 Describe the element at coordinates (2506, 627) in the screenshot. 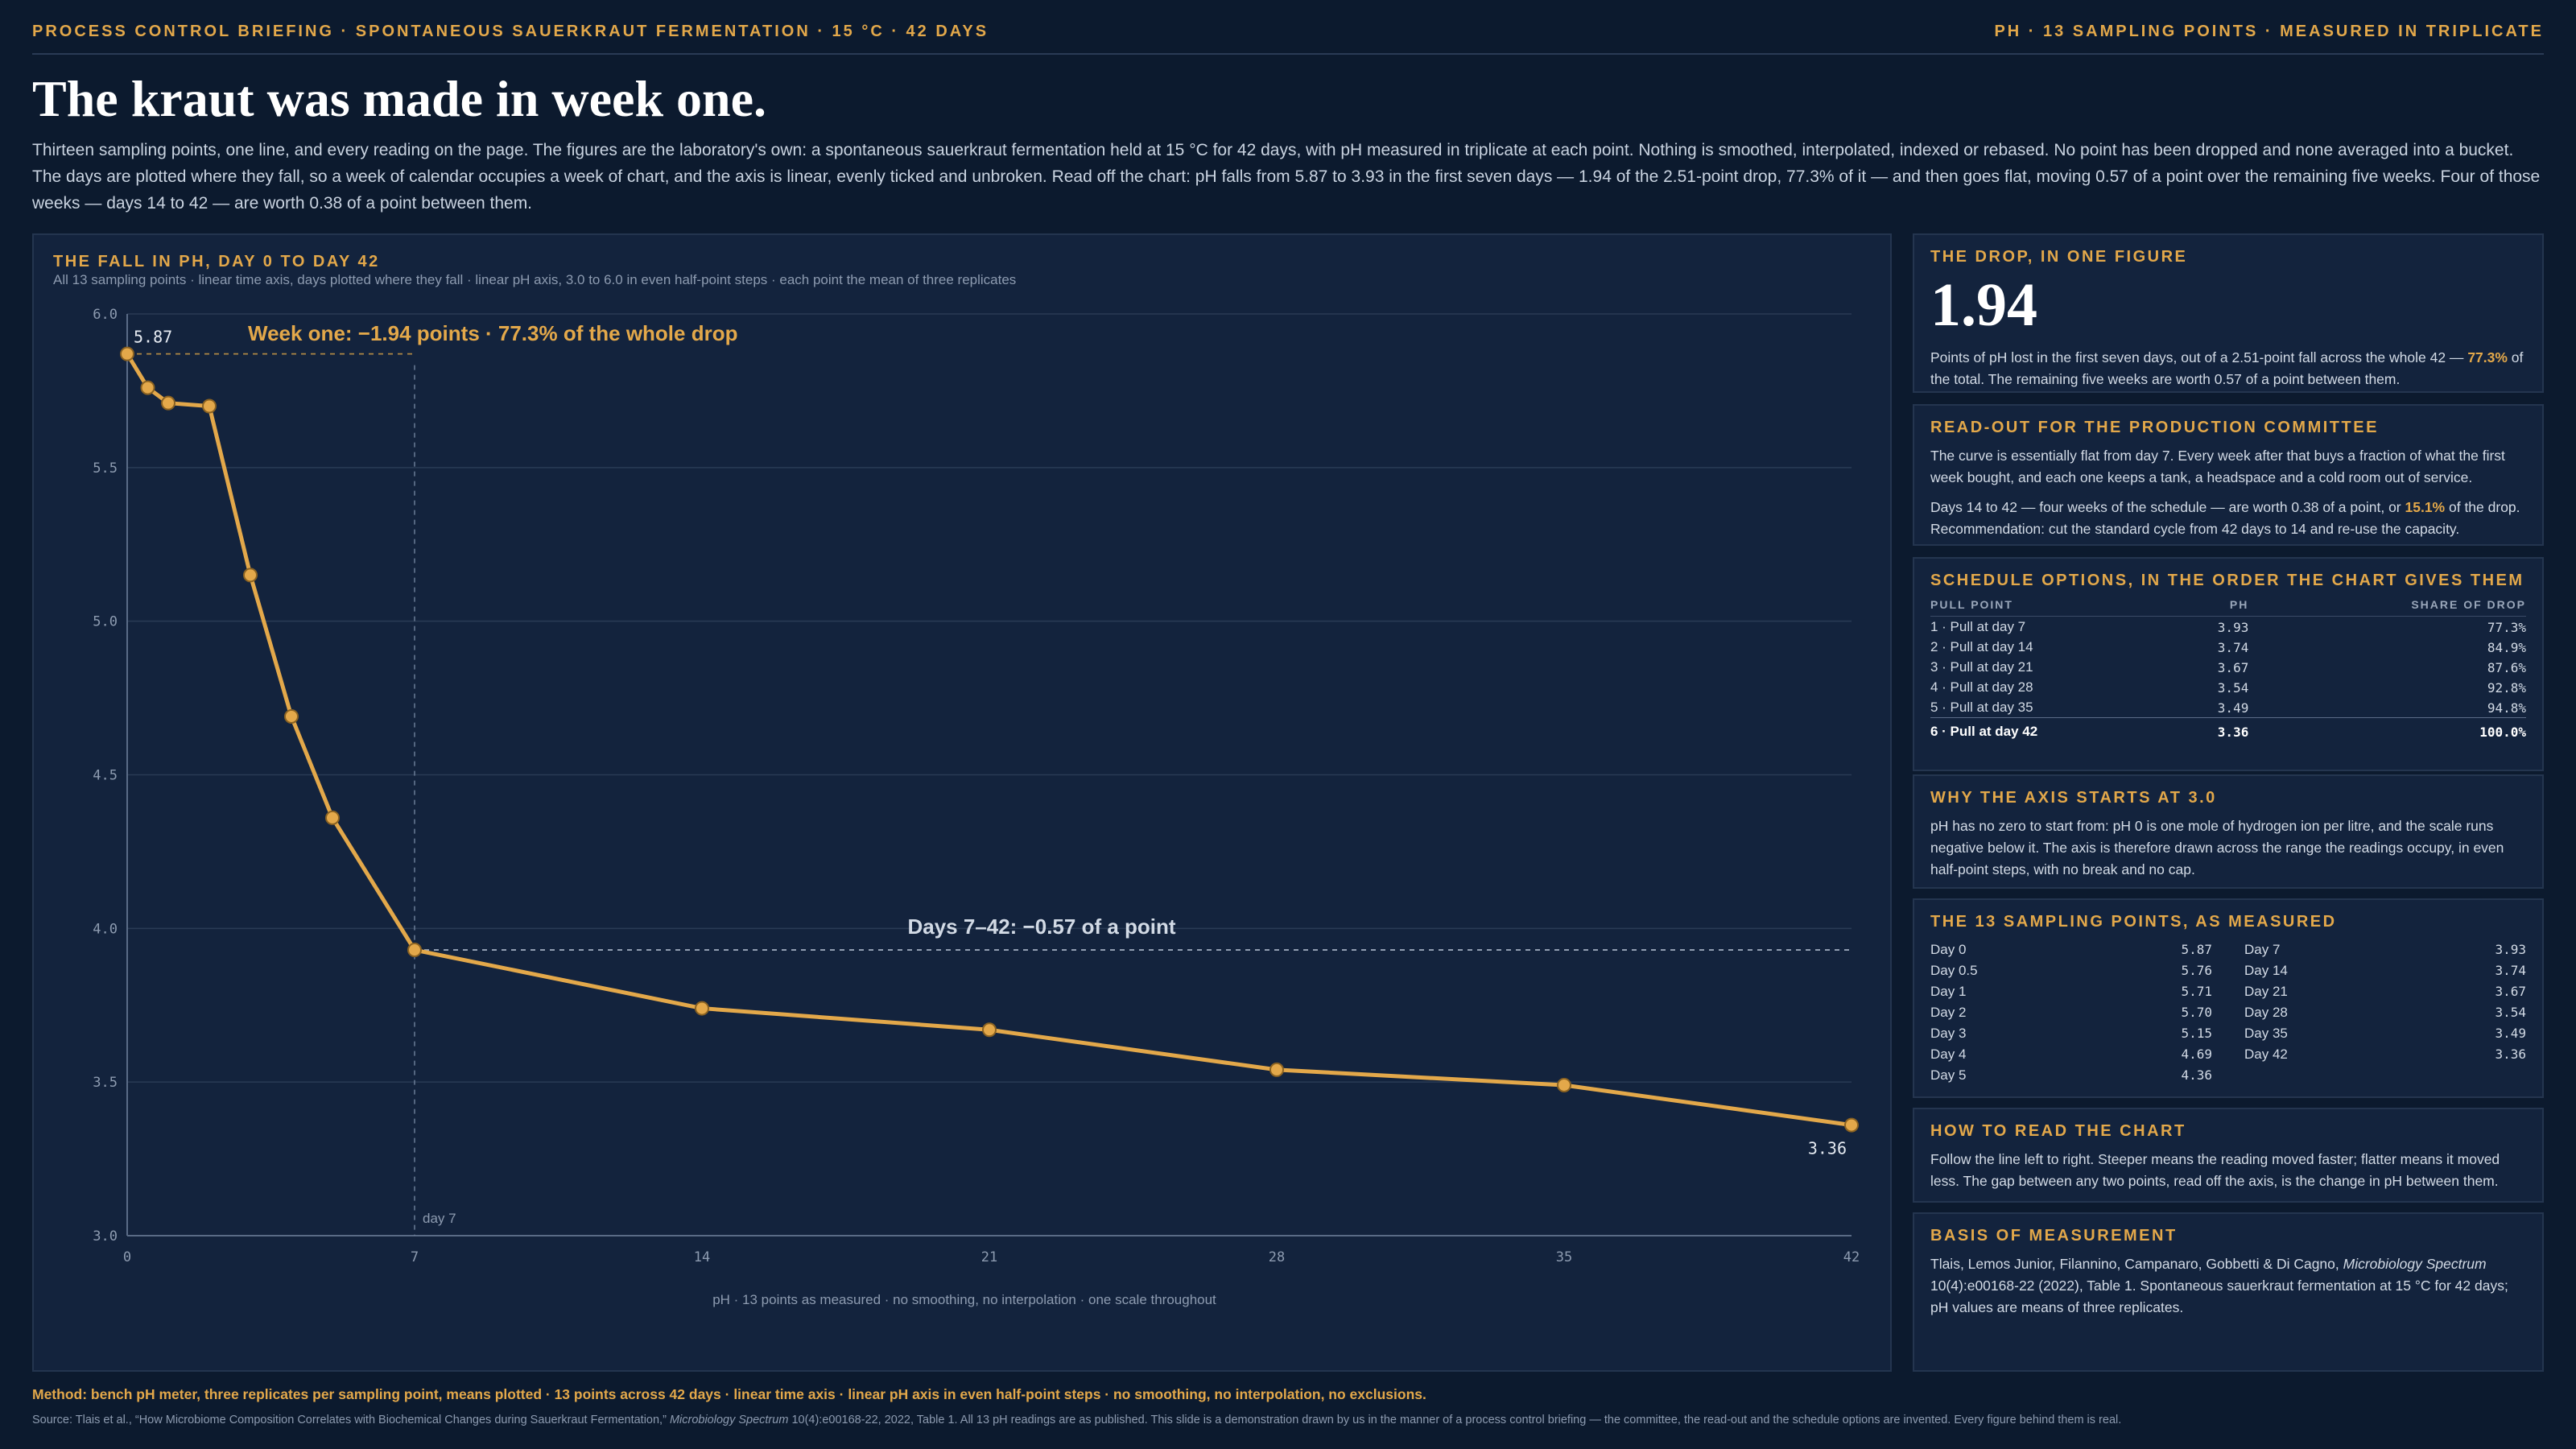

I see `schedule-share: 77.3%` at that location.